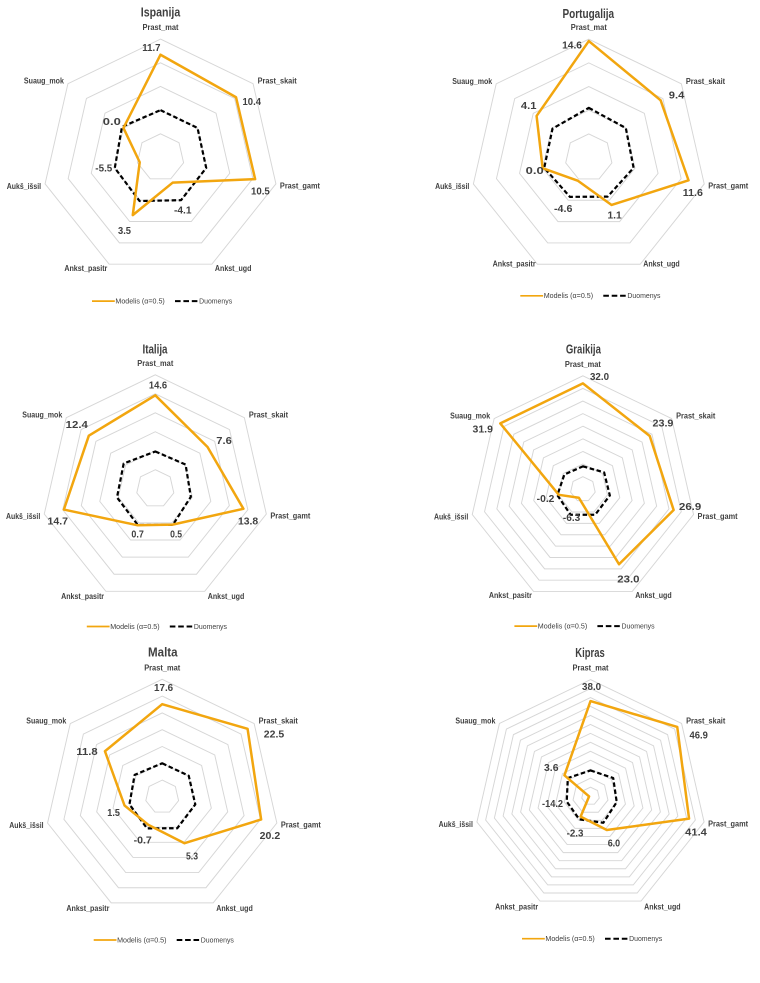 This screenshot has height=983, width=760. Describe the element at coordinates (156, 349) in the screenshot. I see `svg-text: Italija` at that location.